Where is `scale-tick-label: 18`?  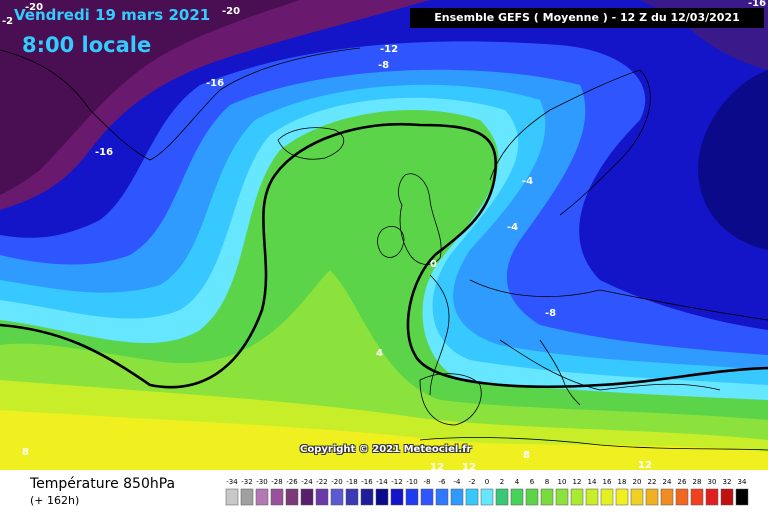
scale-tick-label: 18 is located at coordinates (622, 482).